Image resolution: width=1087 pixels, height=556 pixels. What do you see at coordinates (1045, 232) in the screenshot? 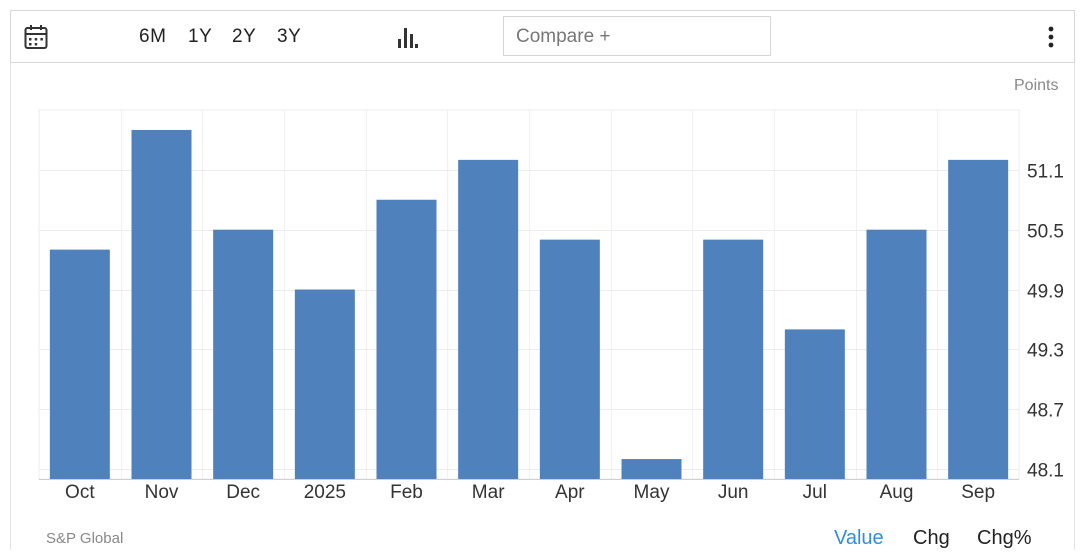
I see `y-tick-label: 50.5` at bounding box center [1045, 232].